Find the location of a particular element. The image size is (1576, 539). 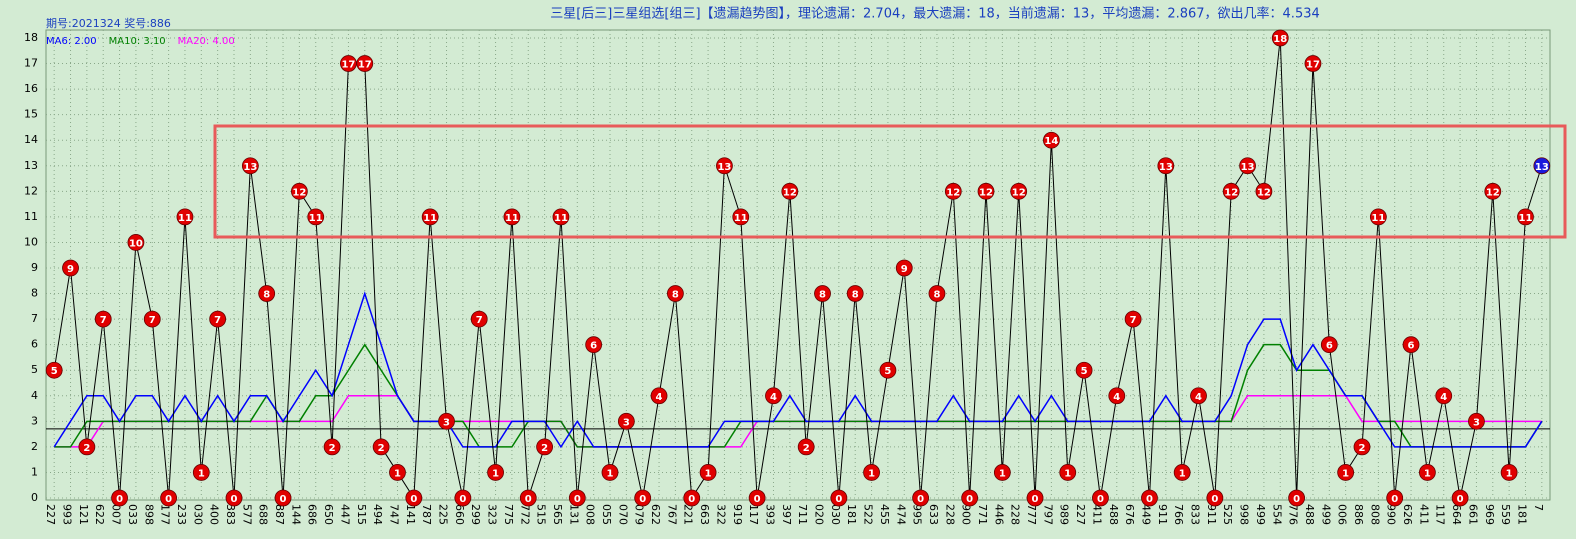

x-tick-label: 554 is located at coordinates (1276, 514).